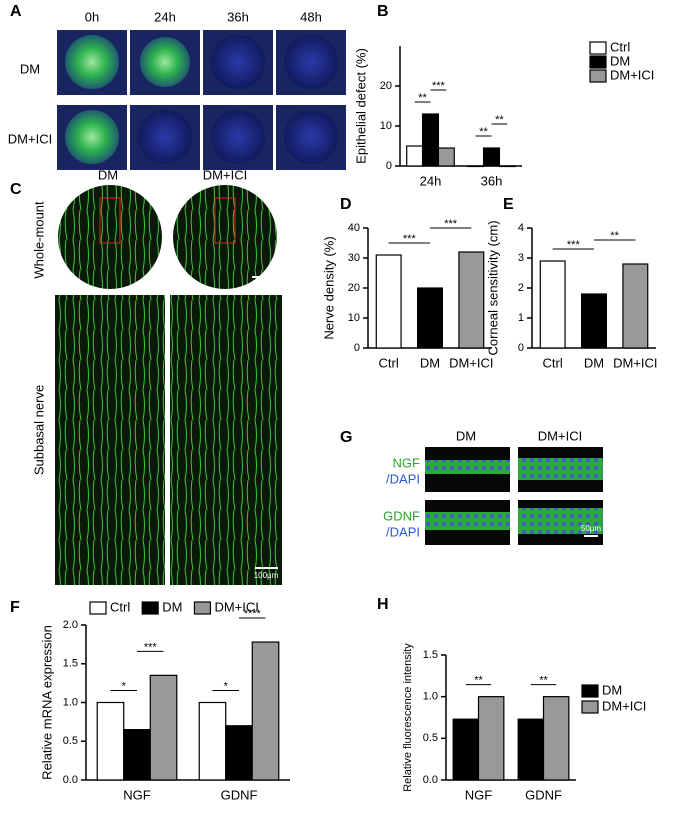 The image size is (685, 827). Describe the element at coordinates (354, 228) in the screenshot. I see `y-tick-label: 40` at that location.